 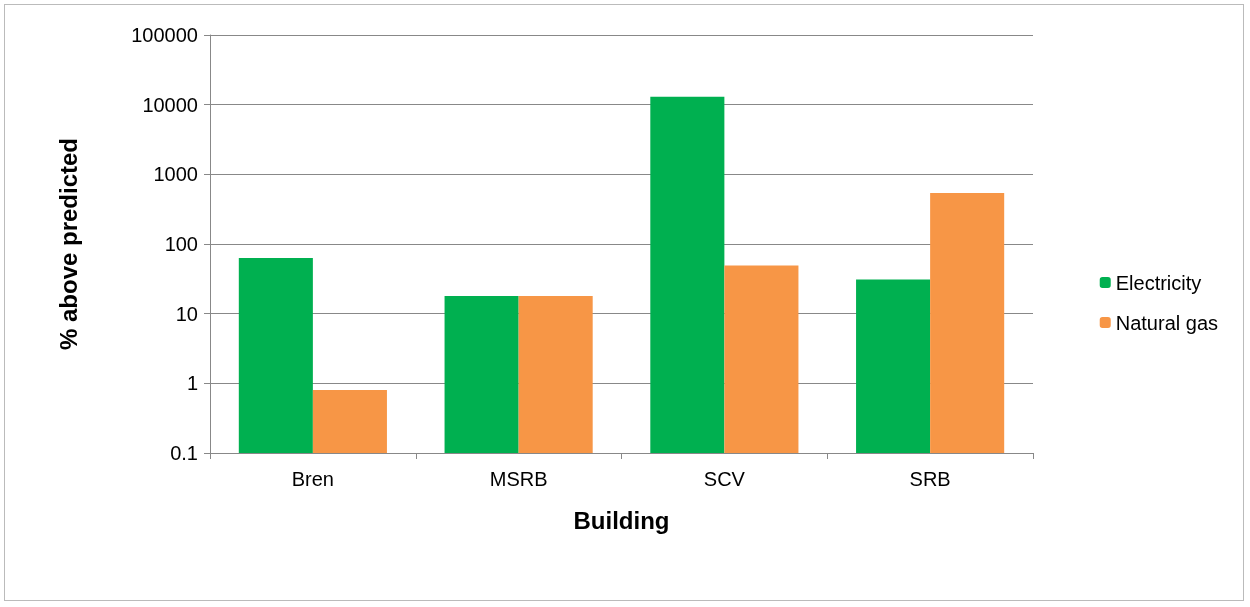 What do you see at coordinates (186, 313) in the screenshot?
I see `y-tick-label: 10` at bounding box center [186, 313].